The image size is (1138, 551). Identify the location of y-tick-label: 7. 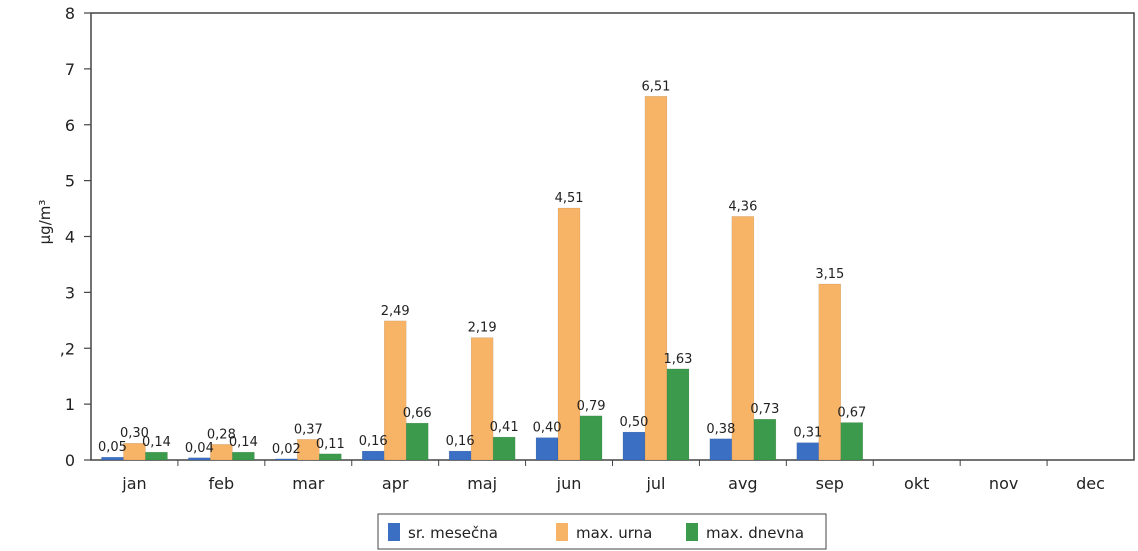
(70, 69).